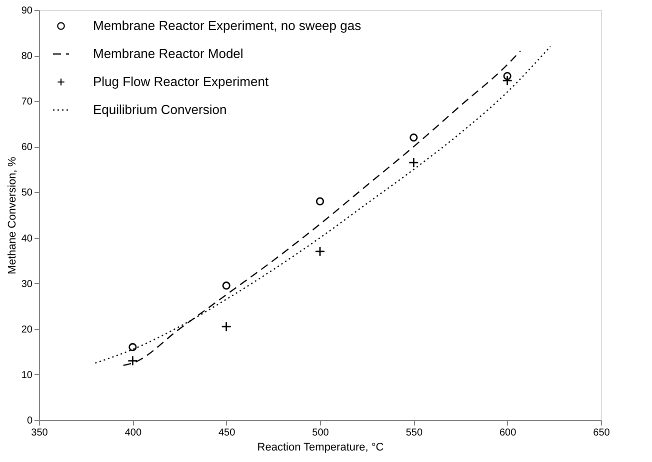 This screenshot has width=652, height=462. Describe the element at coordinates (414, 433) in the screenshot. I see `x-tick-label: 550` at that location.